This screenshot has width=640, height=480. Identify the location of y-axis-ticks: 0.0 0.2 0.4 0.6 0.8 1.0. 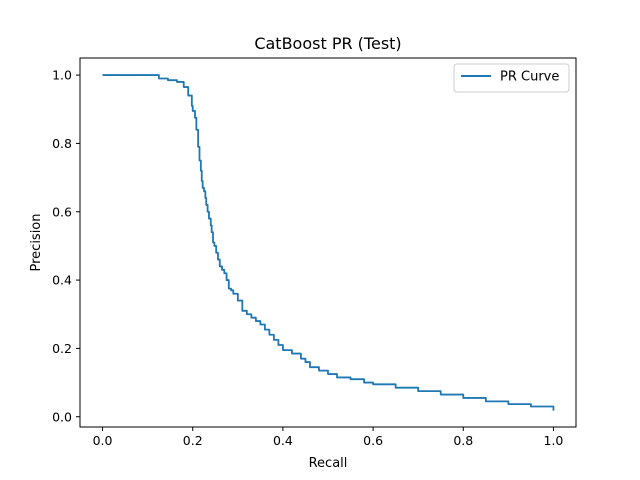
(66, 246).